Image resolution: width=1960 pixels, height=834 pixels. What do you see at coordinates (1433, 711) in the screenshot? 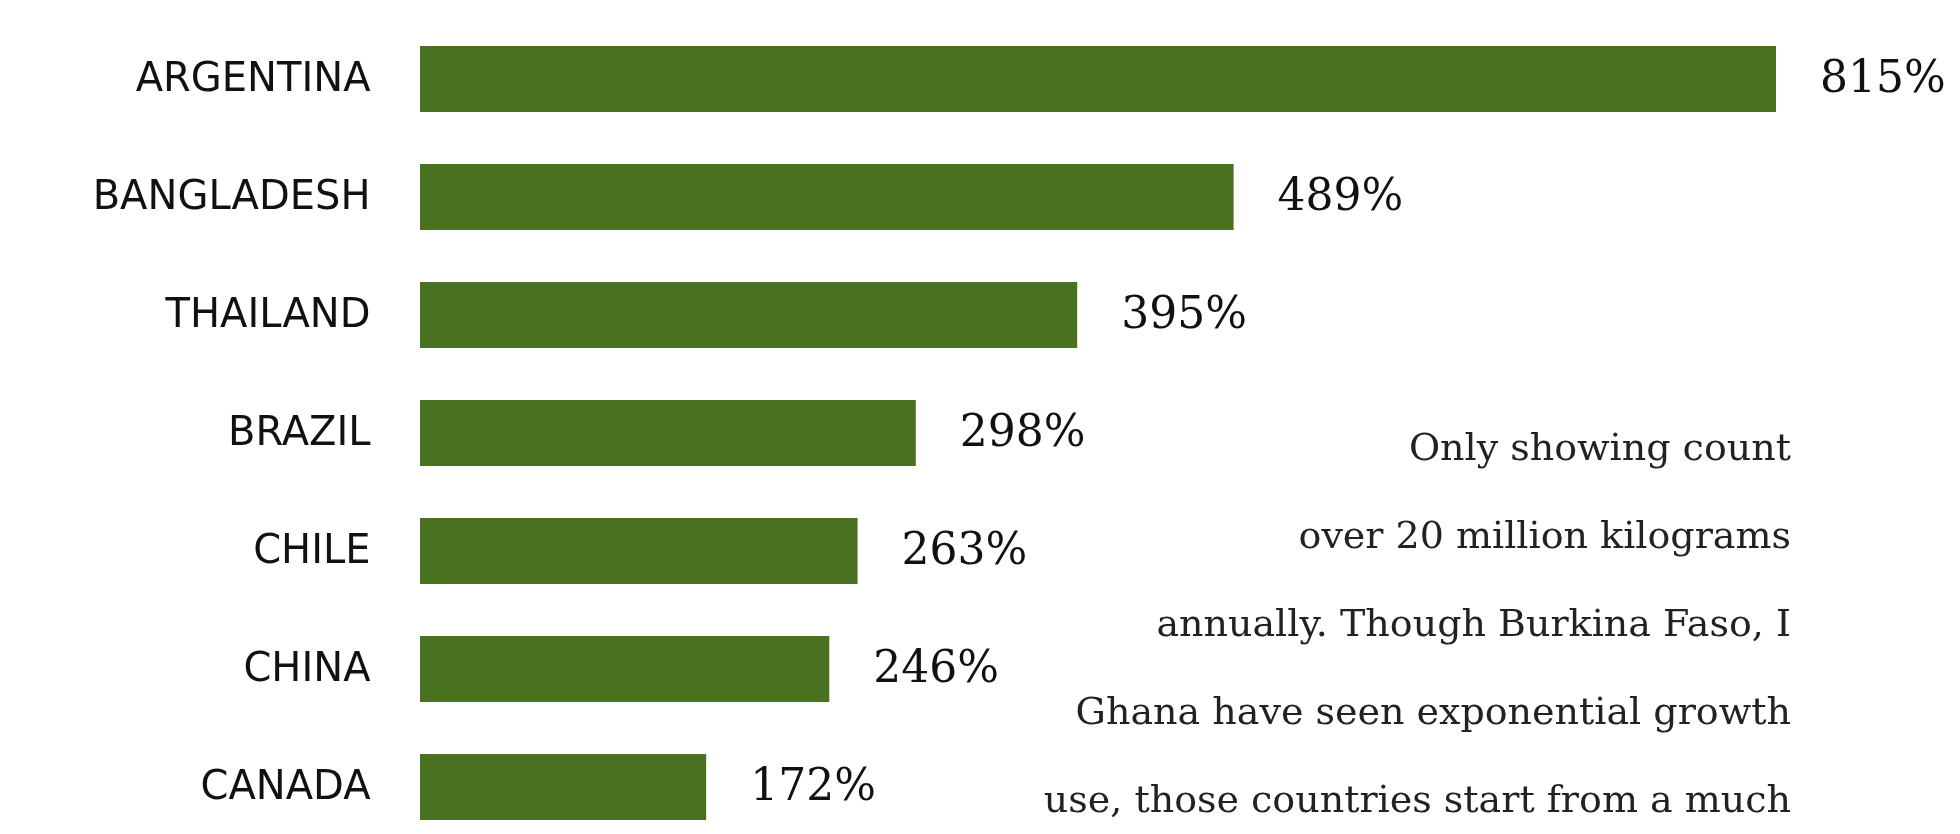
I see `annotation: Ghana have seen exponential growth` at bounding box center [1433, 711].